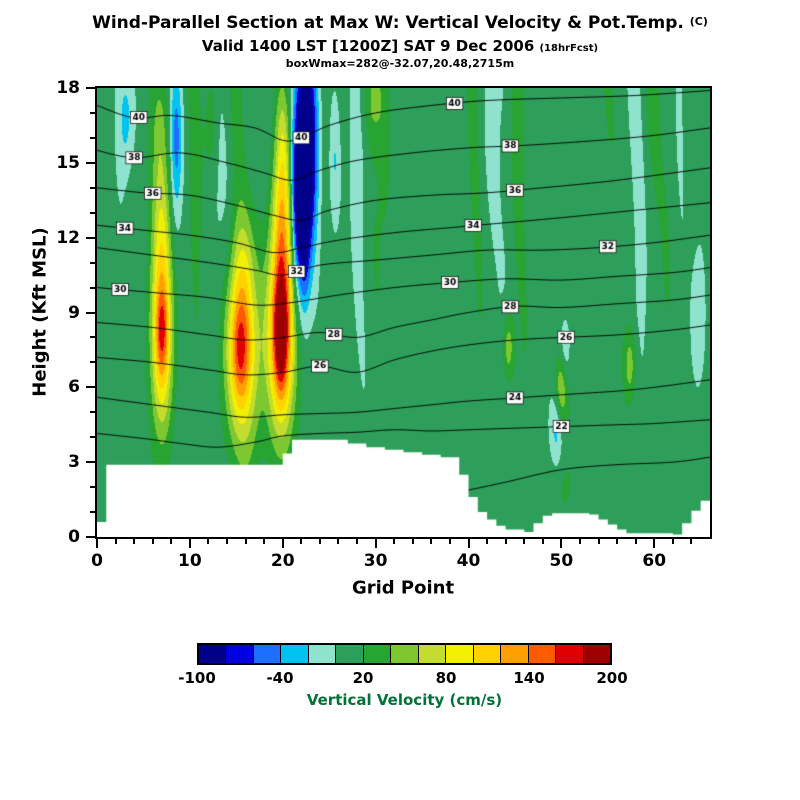 The image size is (800, 800). I want to click on y-tick-label: 12, so click(68, 237).